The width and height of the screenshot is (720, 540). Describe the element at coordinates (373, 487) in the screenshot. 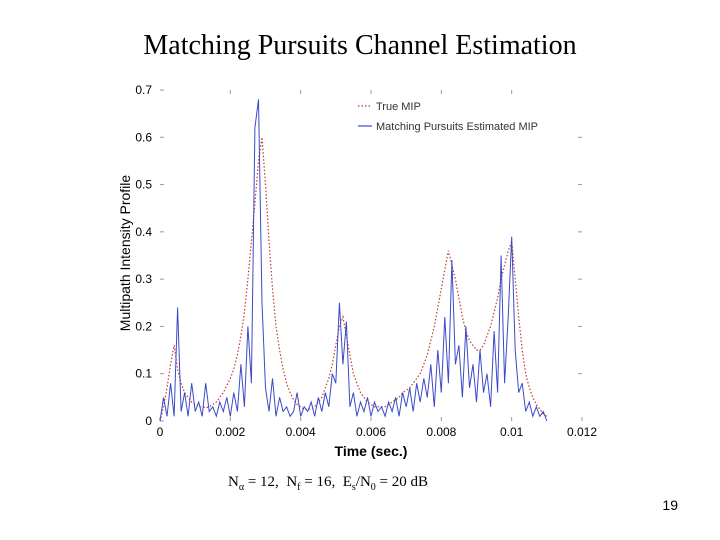

I see `snr-n-subscript: 0` at that location.